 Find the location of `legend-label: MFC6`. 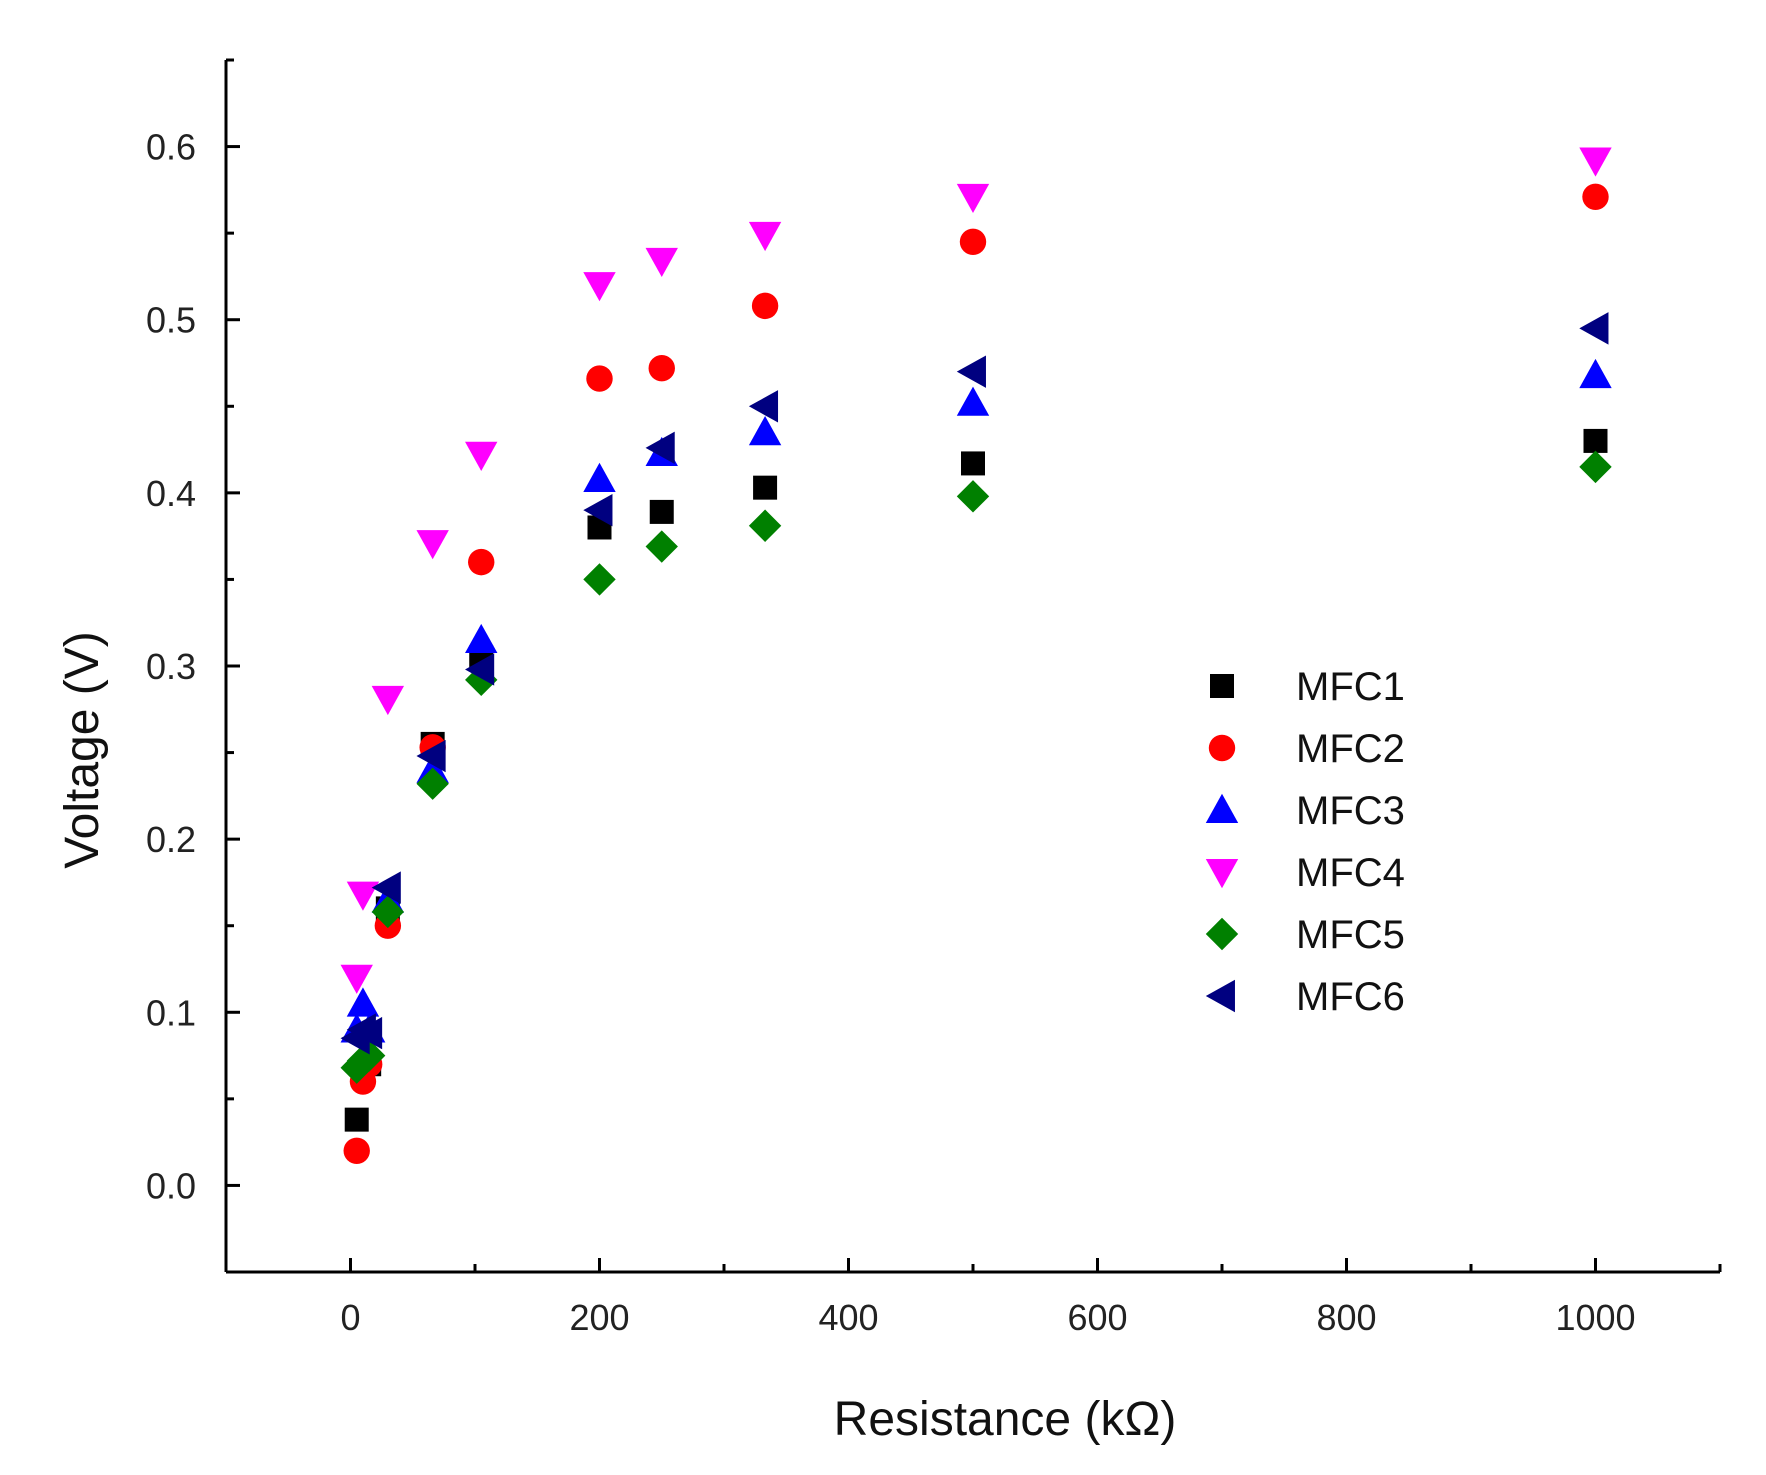

legend-label: MFC6 is located at coordinates (1350, 997).